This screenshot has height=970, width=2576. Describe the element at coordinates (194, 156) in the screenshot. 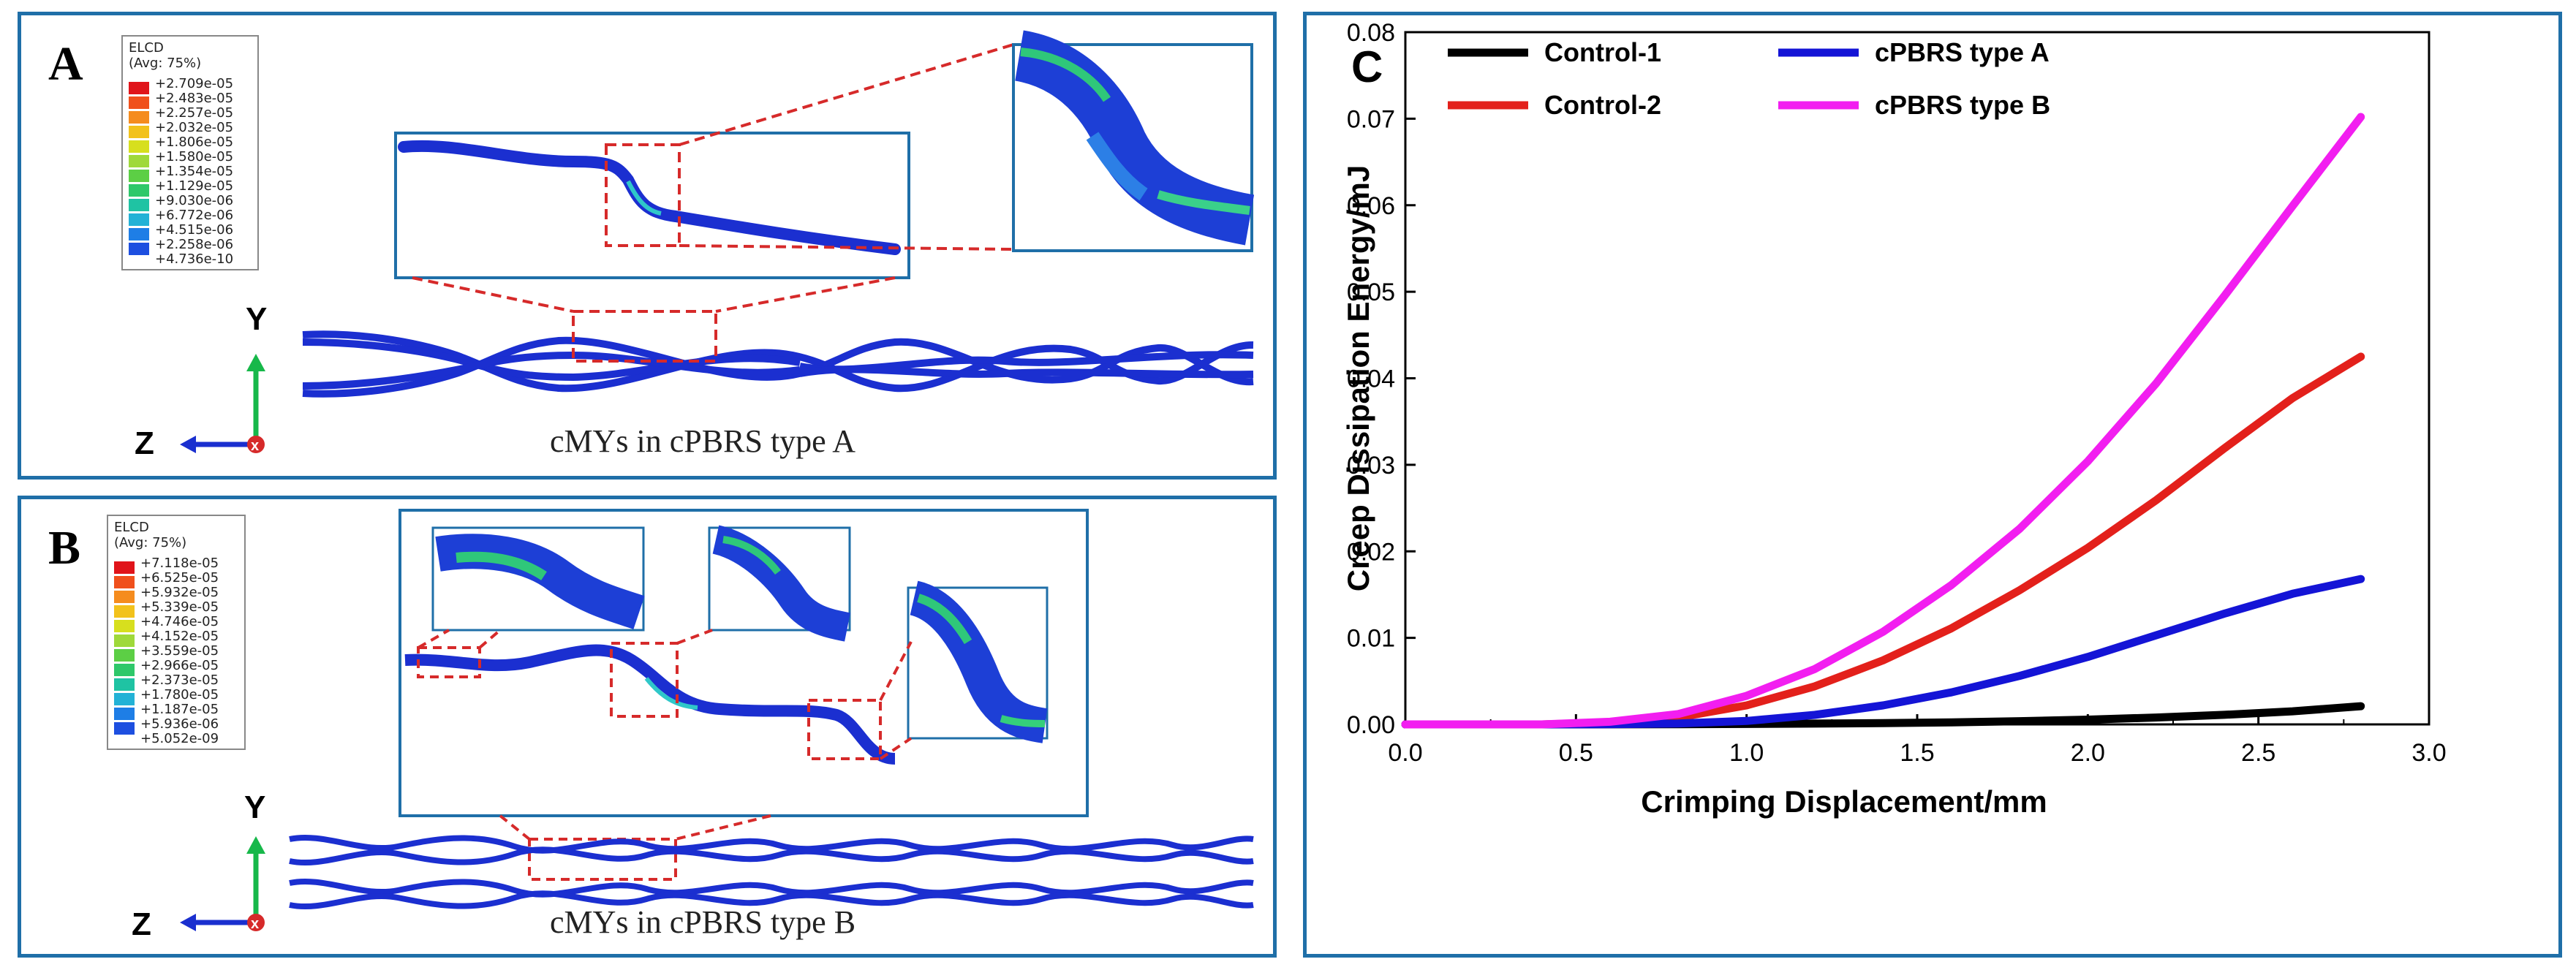

I see `legend-value: +1.580e-05` at that location.